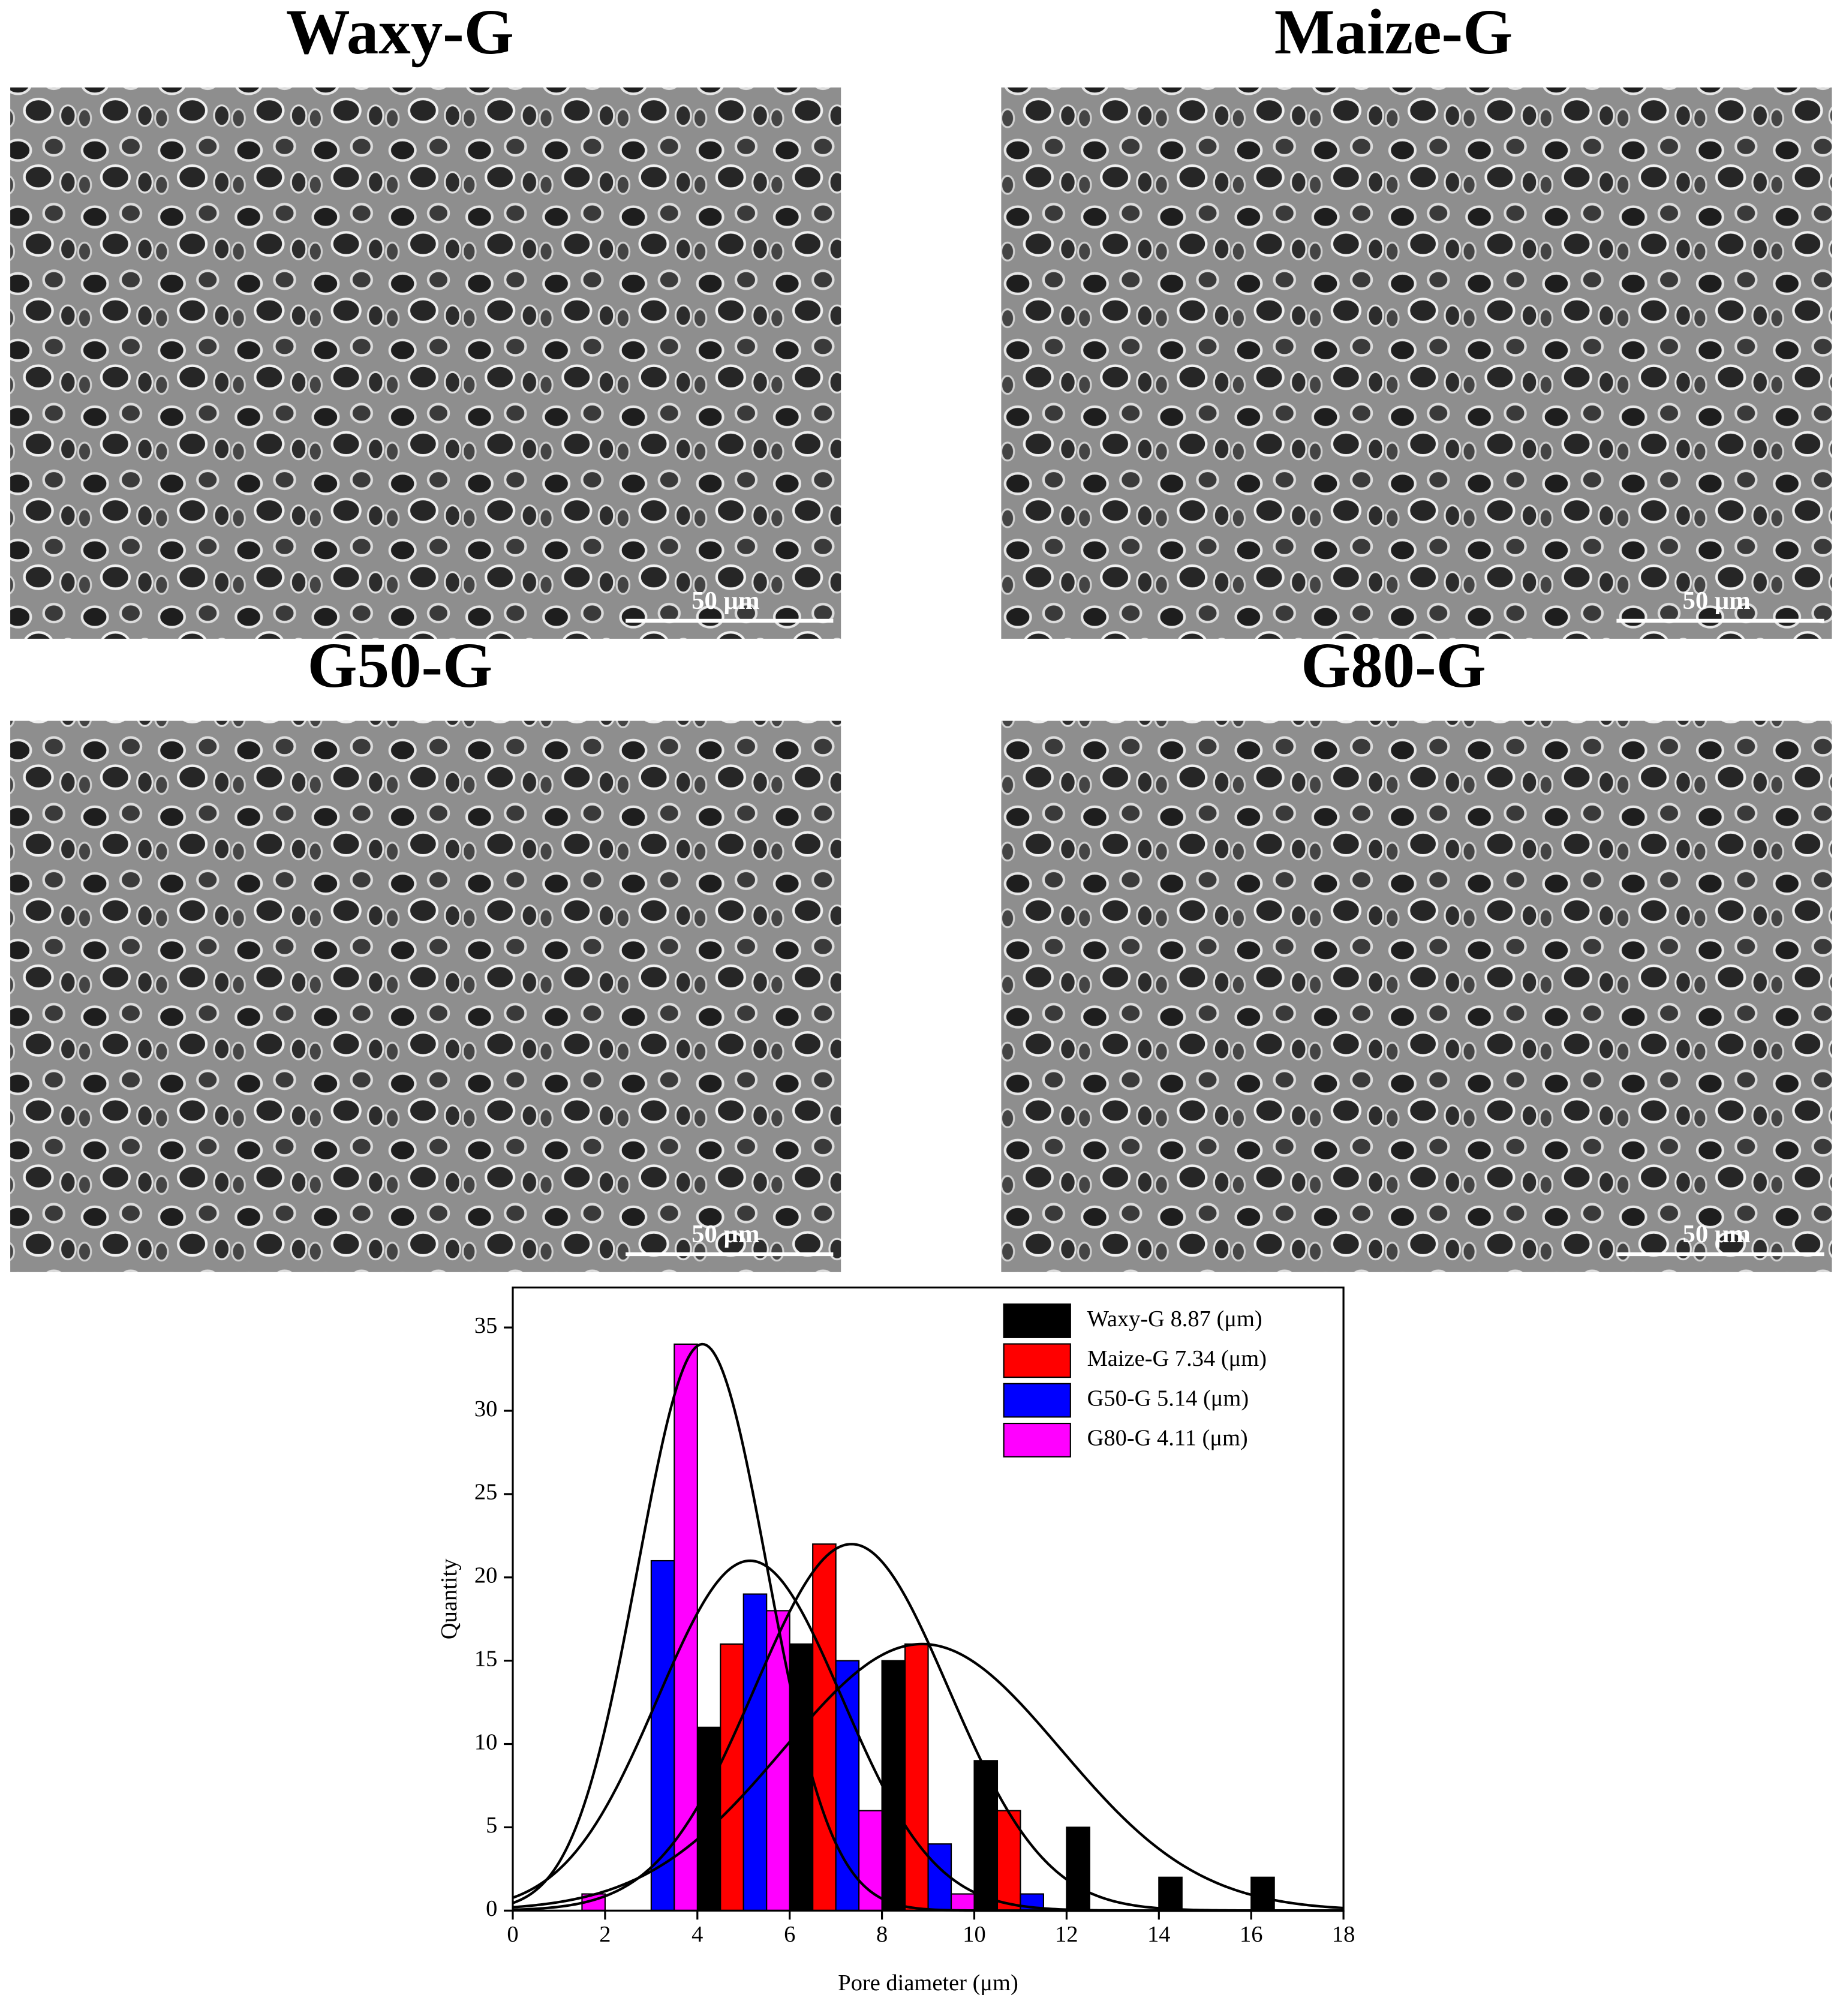 Image resolution: width=1846 pixels, height=2016 pixels. What do you see at coordinates (789, 1934) in the screenshot?
I see `x-tick-label: 6` at bounding box center [789, 1934].